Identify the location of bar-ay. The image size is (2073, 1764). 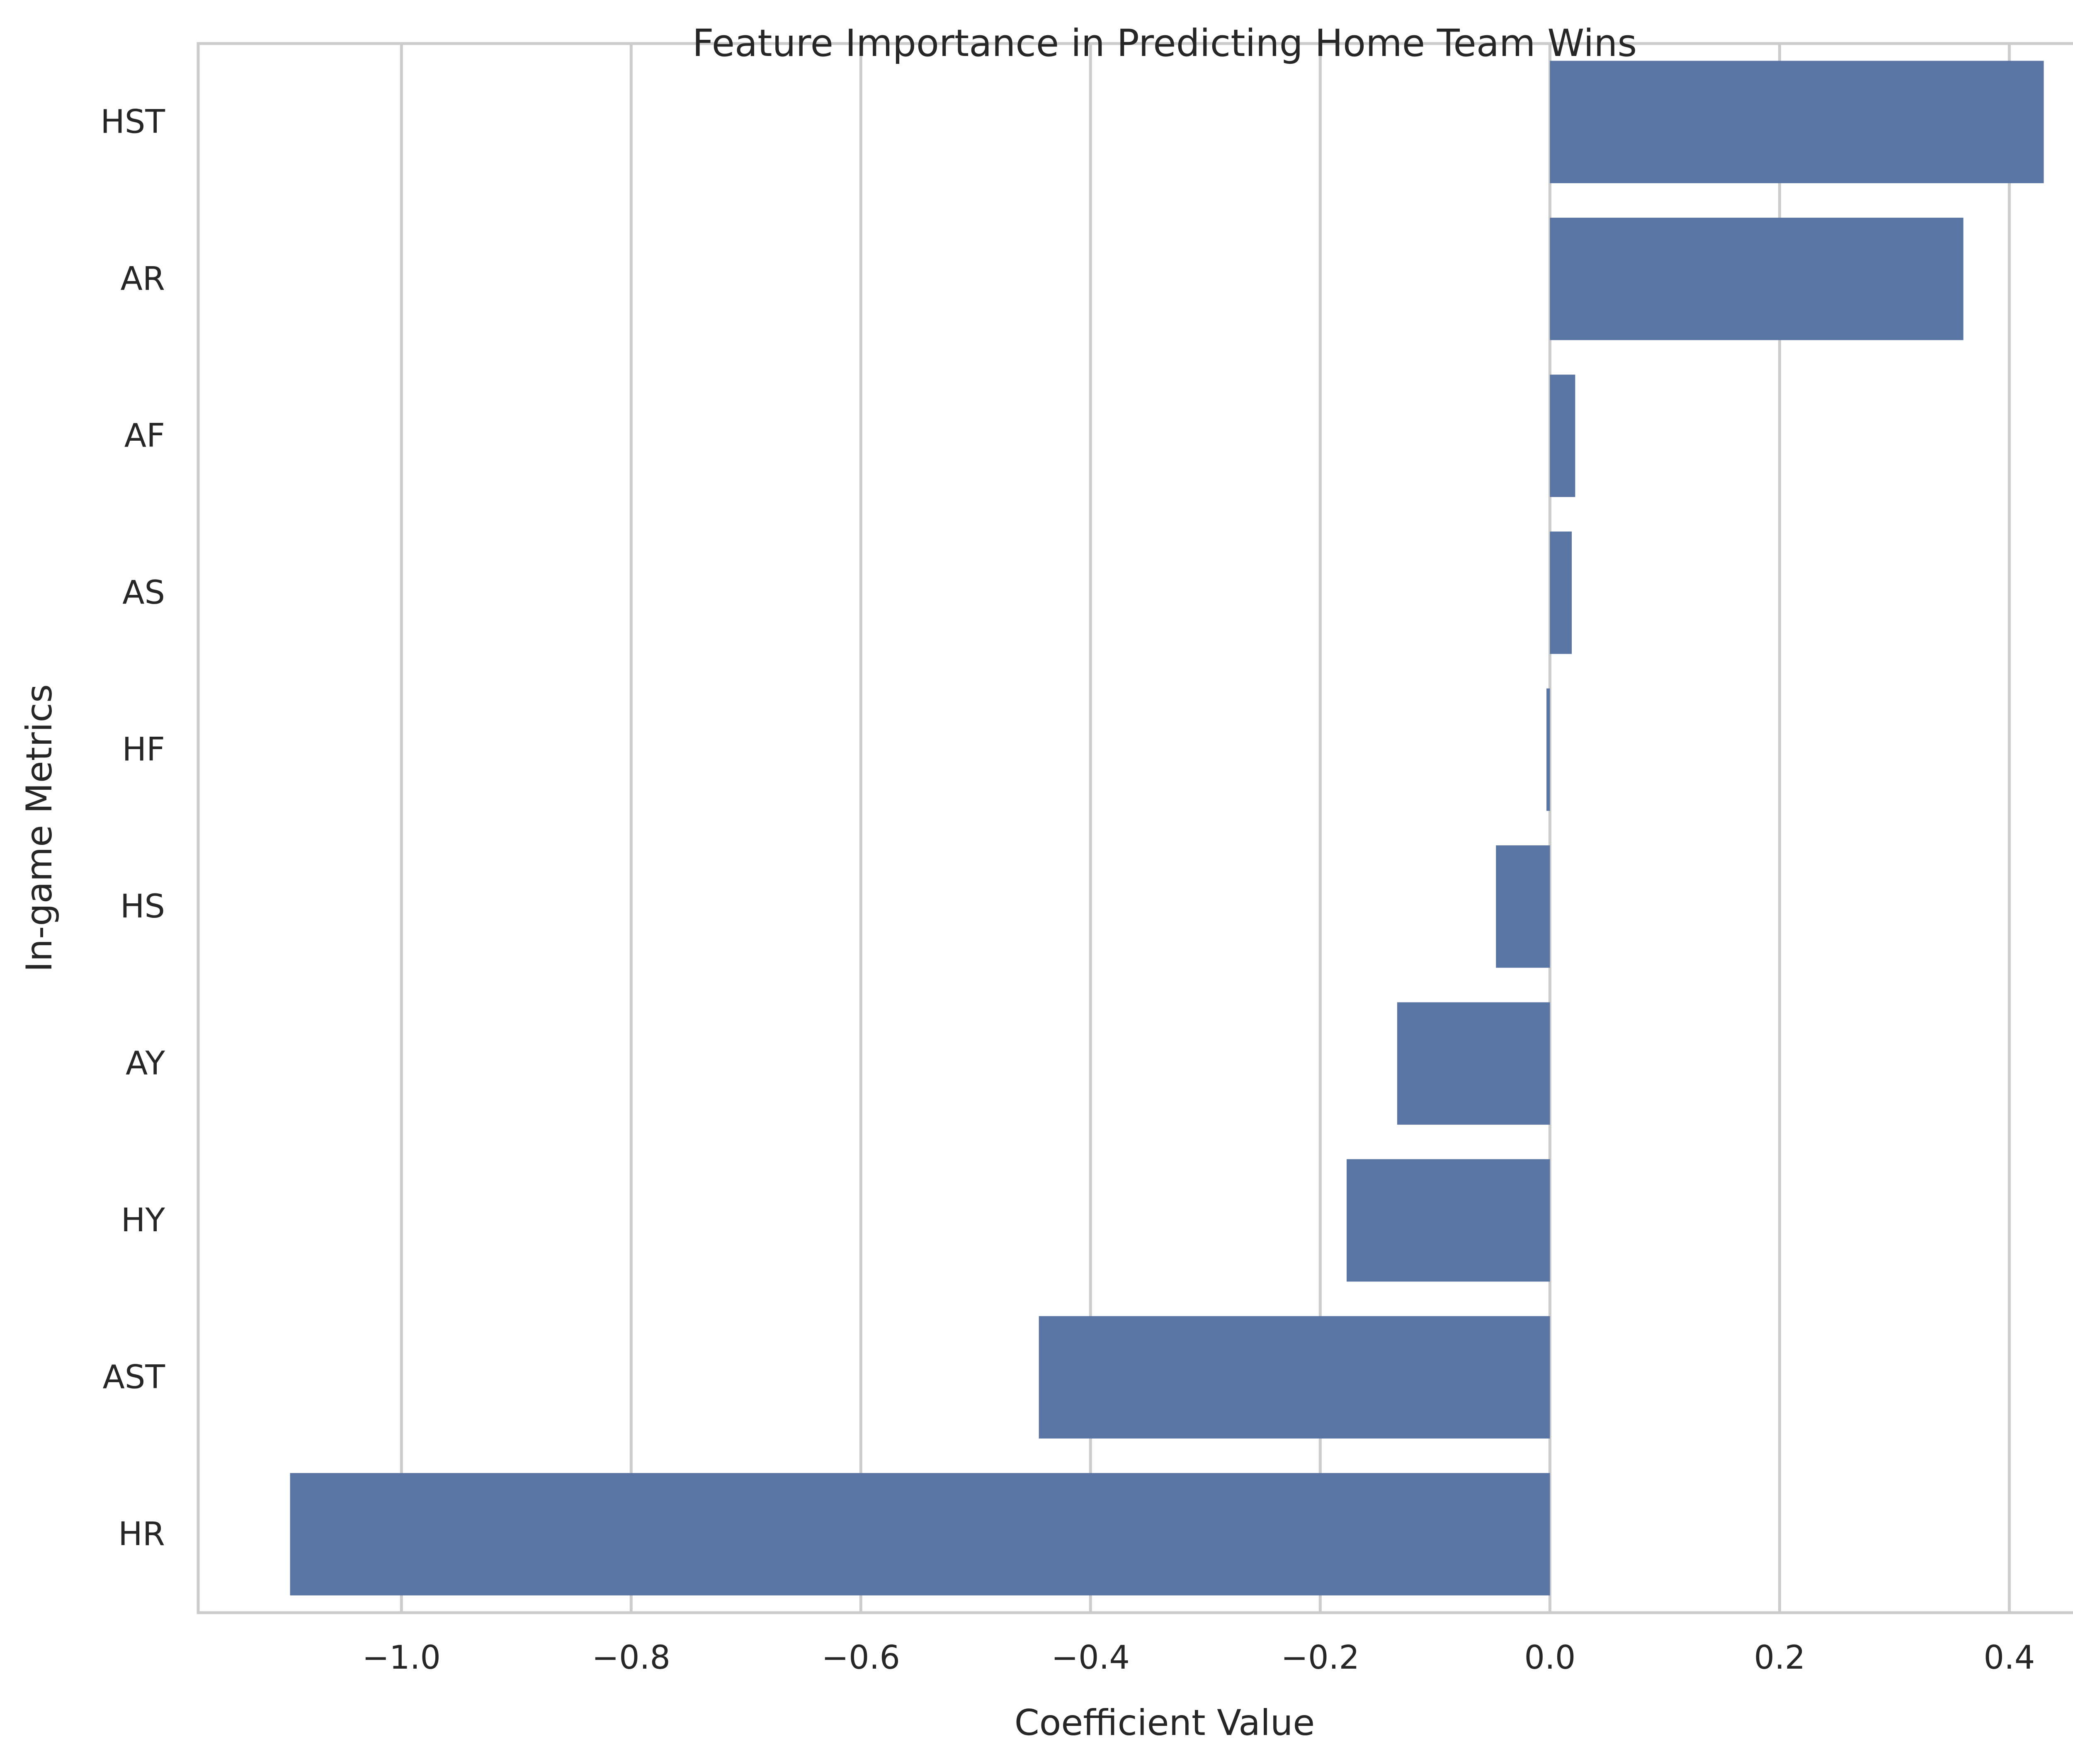
(1473, 1063).